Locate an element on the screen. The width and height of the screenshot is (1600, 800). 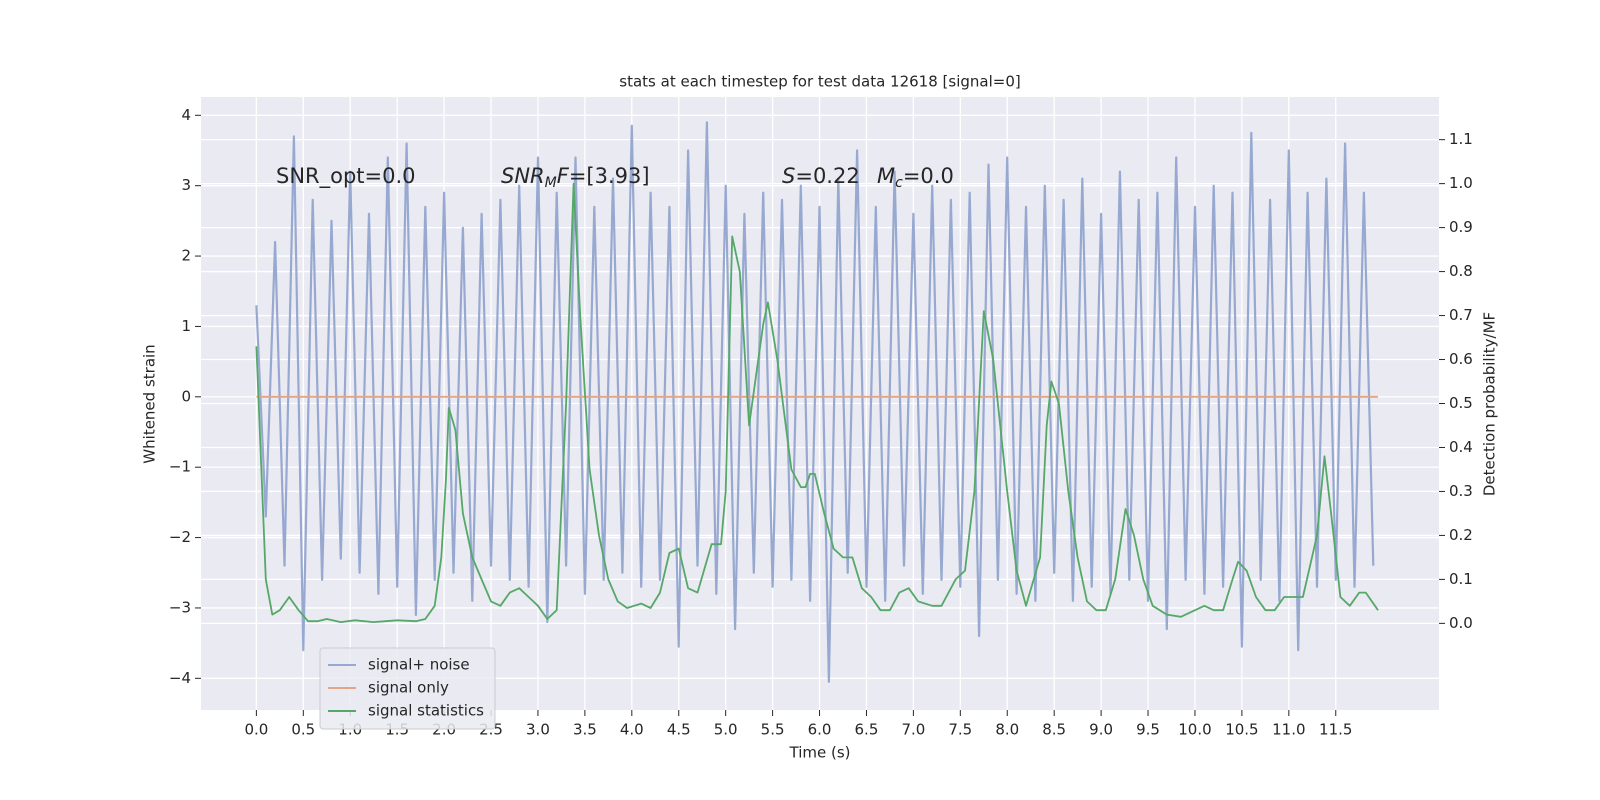
x-tick-label: 6.5 is located at coordinates (867, 730).